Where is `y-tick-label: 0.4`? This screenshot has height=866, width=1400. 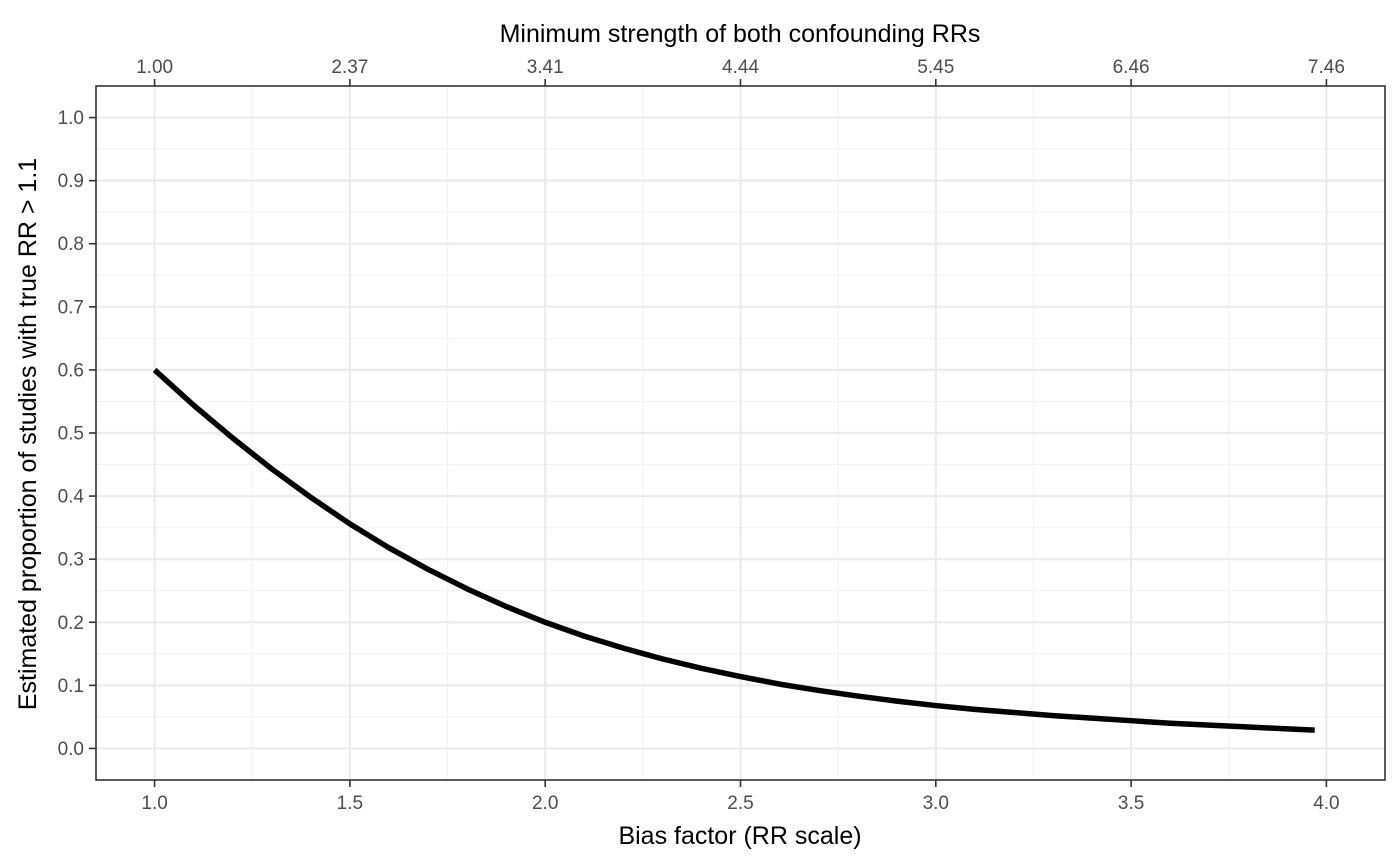
y-tick-label: 0.4 is located at coordinates (71, 497).